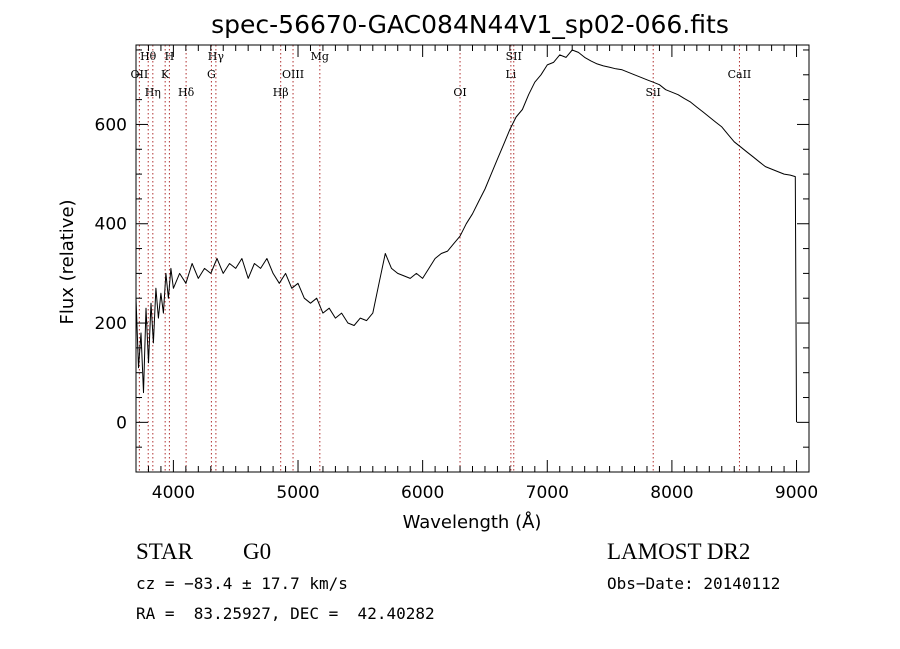 The width and height of the screenshot is (900, 649). Describe the element at coordinates (297, 493) in the screenshot. I see `x-tick-label: 5000` at that location.